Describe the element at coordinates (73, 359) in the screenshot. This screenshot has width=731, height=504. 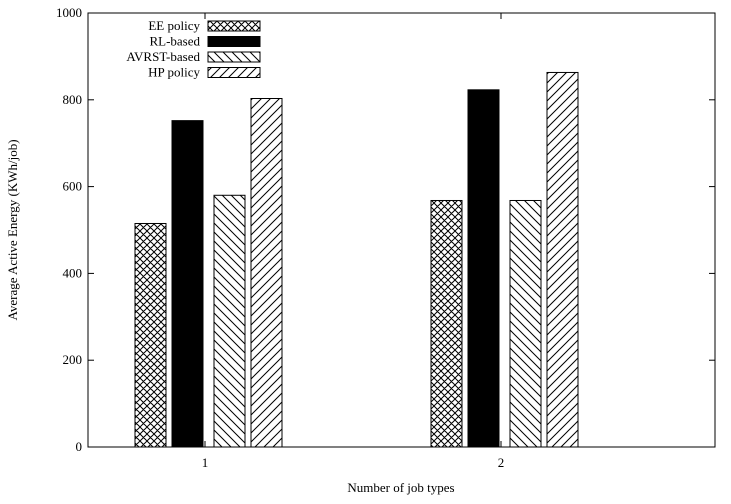
I see `y-tick-label: 200` at that location.